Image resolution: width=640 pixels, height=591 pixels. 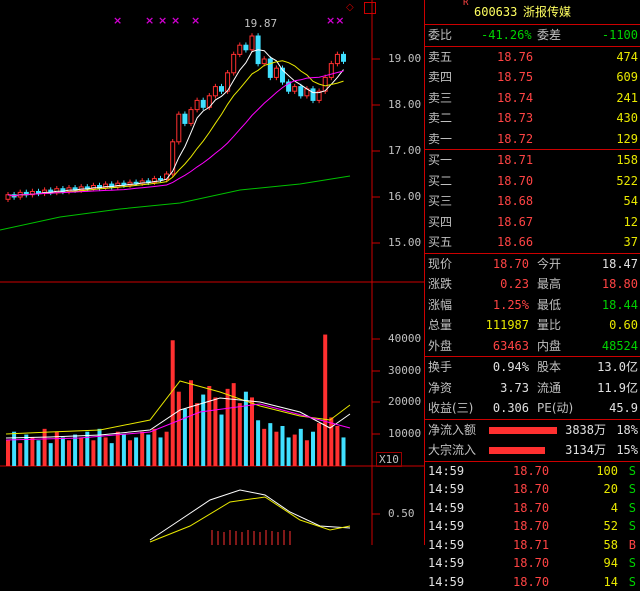 What do you see at coordinates (549, 388) in the screenshot?
I see `fundamental-label: 流通` at bounding box center [549, 388].